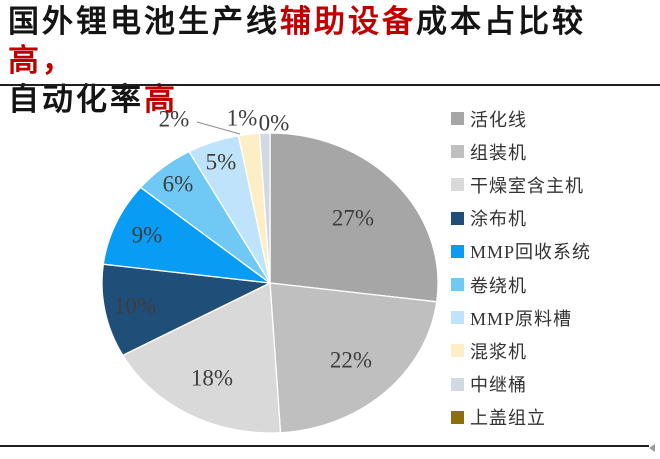 Image resolution: width=660 pixels, height=459 pixels. I want to click on legend-item: 中继桶, so click(521, 384).